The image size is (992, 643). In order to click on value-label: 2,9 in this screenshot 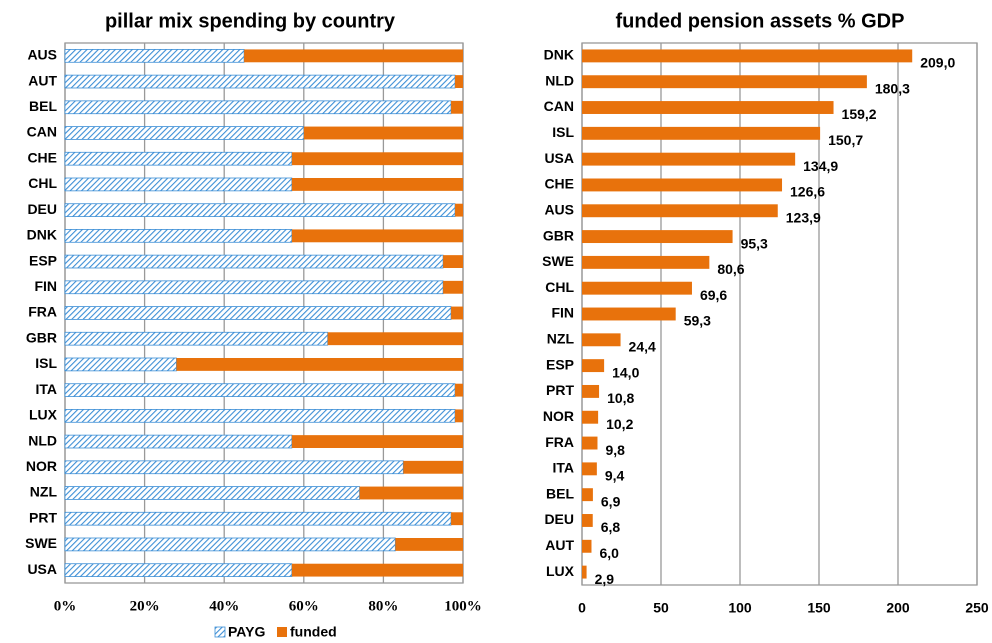, I will do `click(605, 579)`.